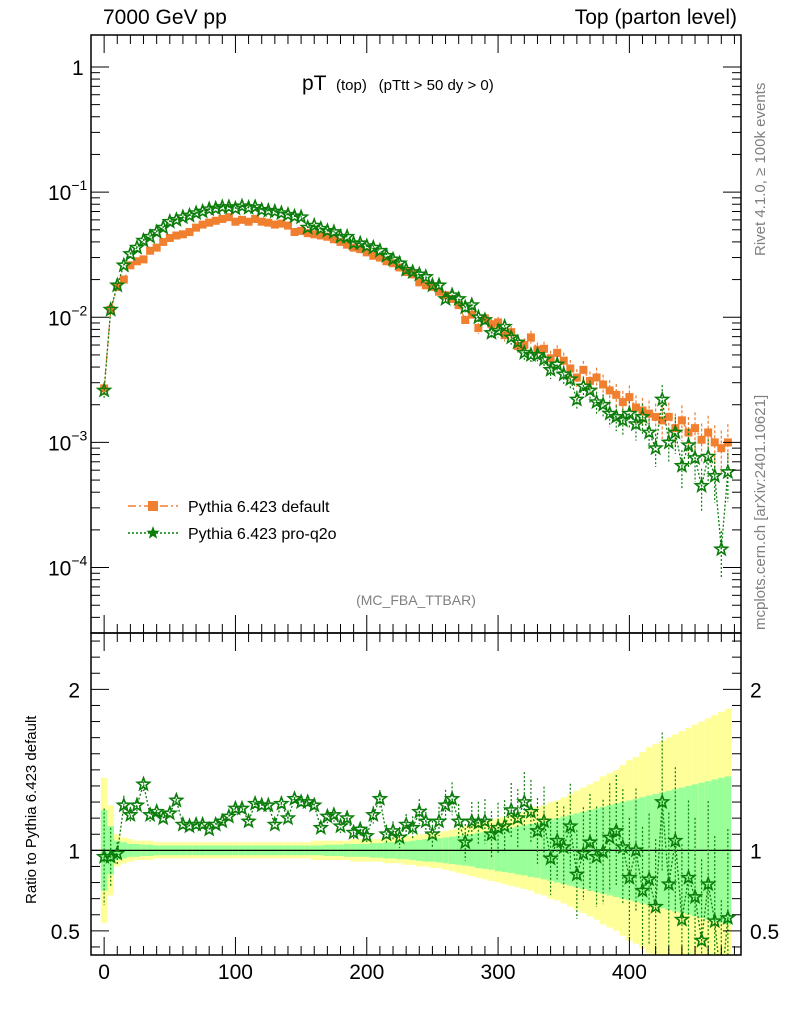 The image size is (786, 1024). Describe the element at coordinates (760, 169) in the screenshot. I see `rivet-label: Rivet 4.1.0, ≥ 100k events` at that location.